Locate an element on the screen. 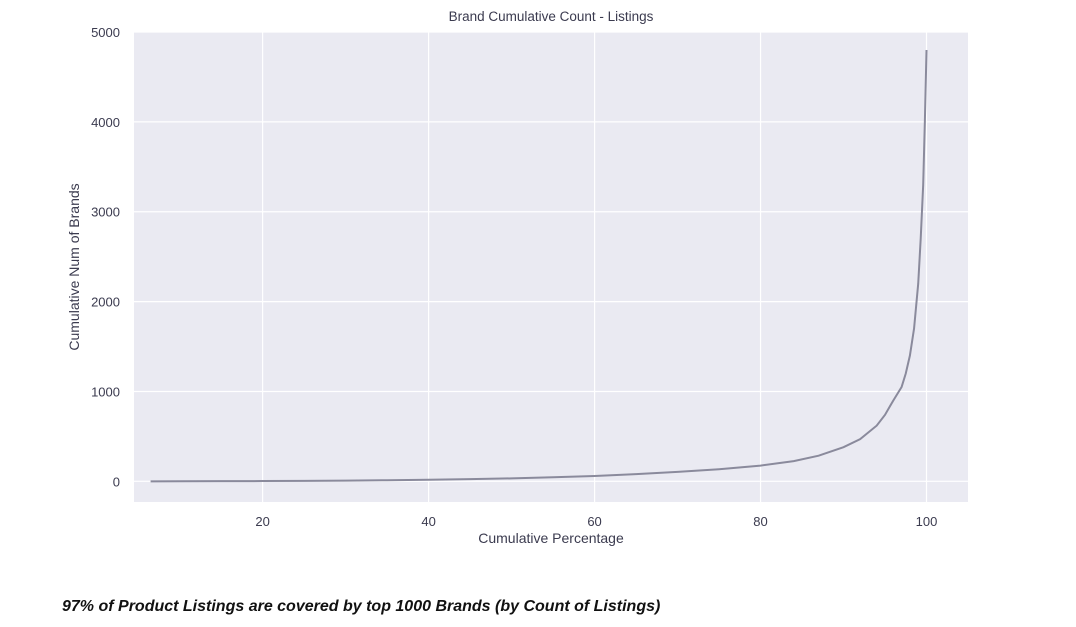 This screenshot has width=1076, height=627. y-tick-label: 1000 is located at coordinates (105, 391).